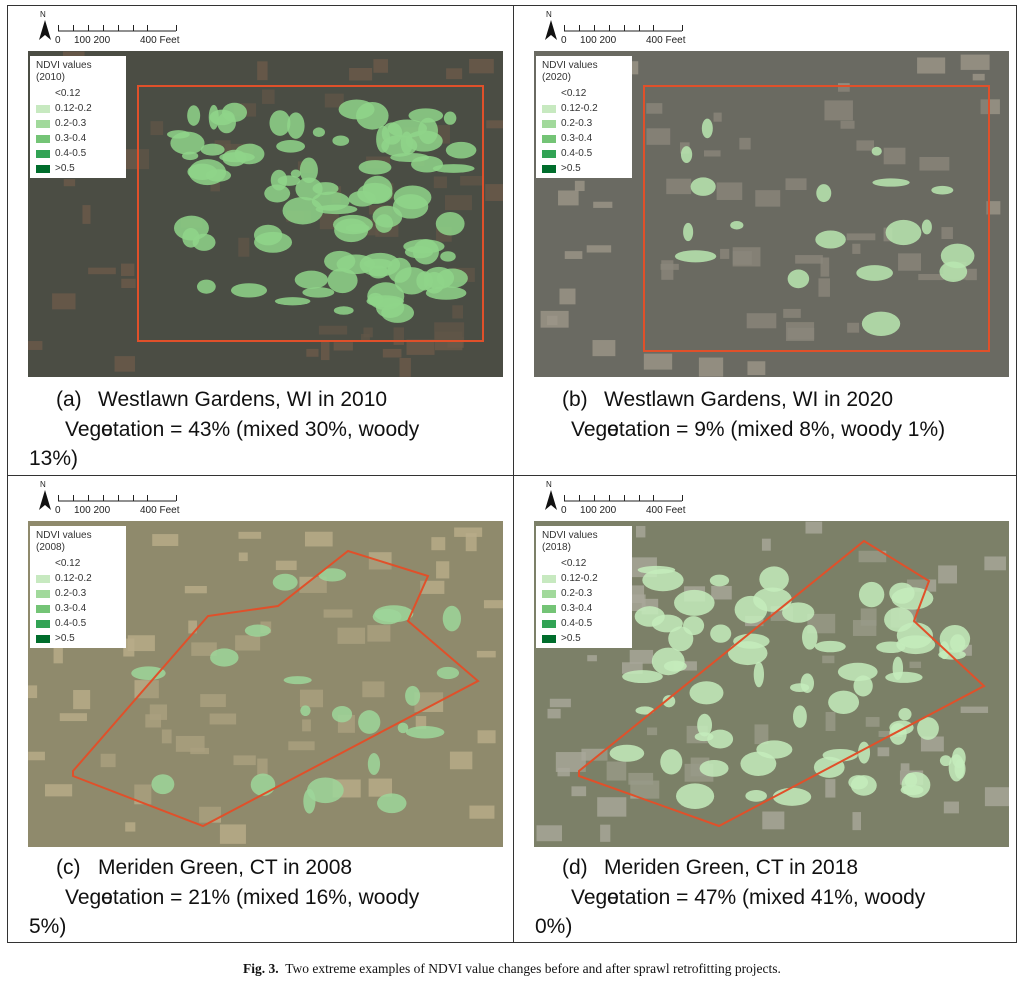 This screenshot has width=1024, height=986. I want to click on arrow-shape, so click(551, 30).